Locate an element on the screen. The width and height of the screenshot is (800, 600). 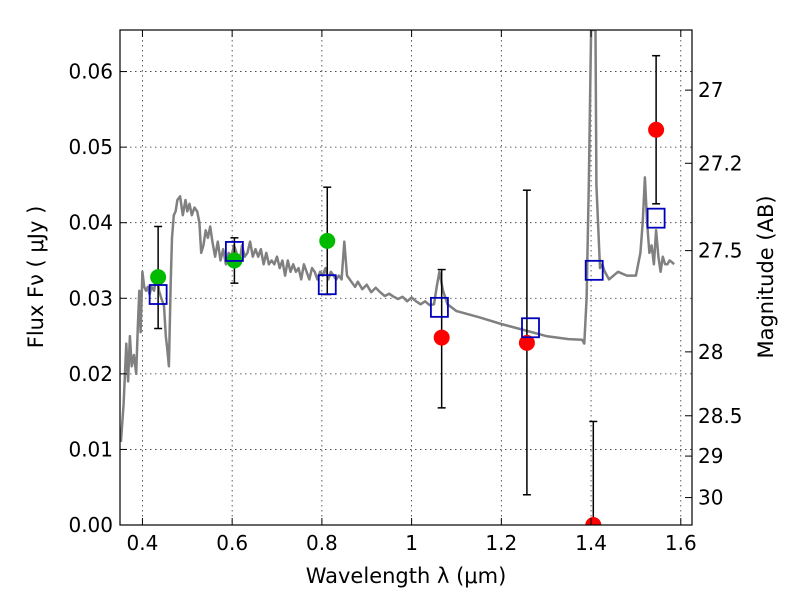
right-axis-label: Magnitude (AB) is located at coordinates (766, 276).